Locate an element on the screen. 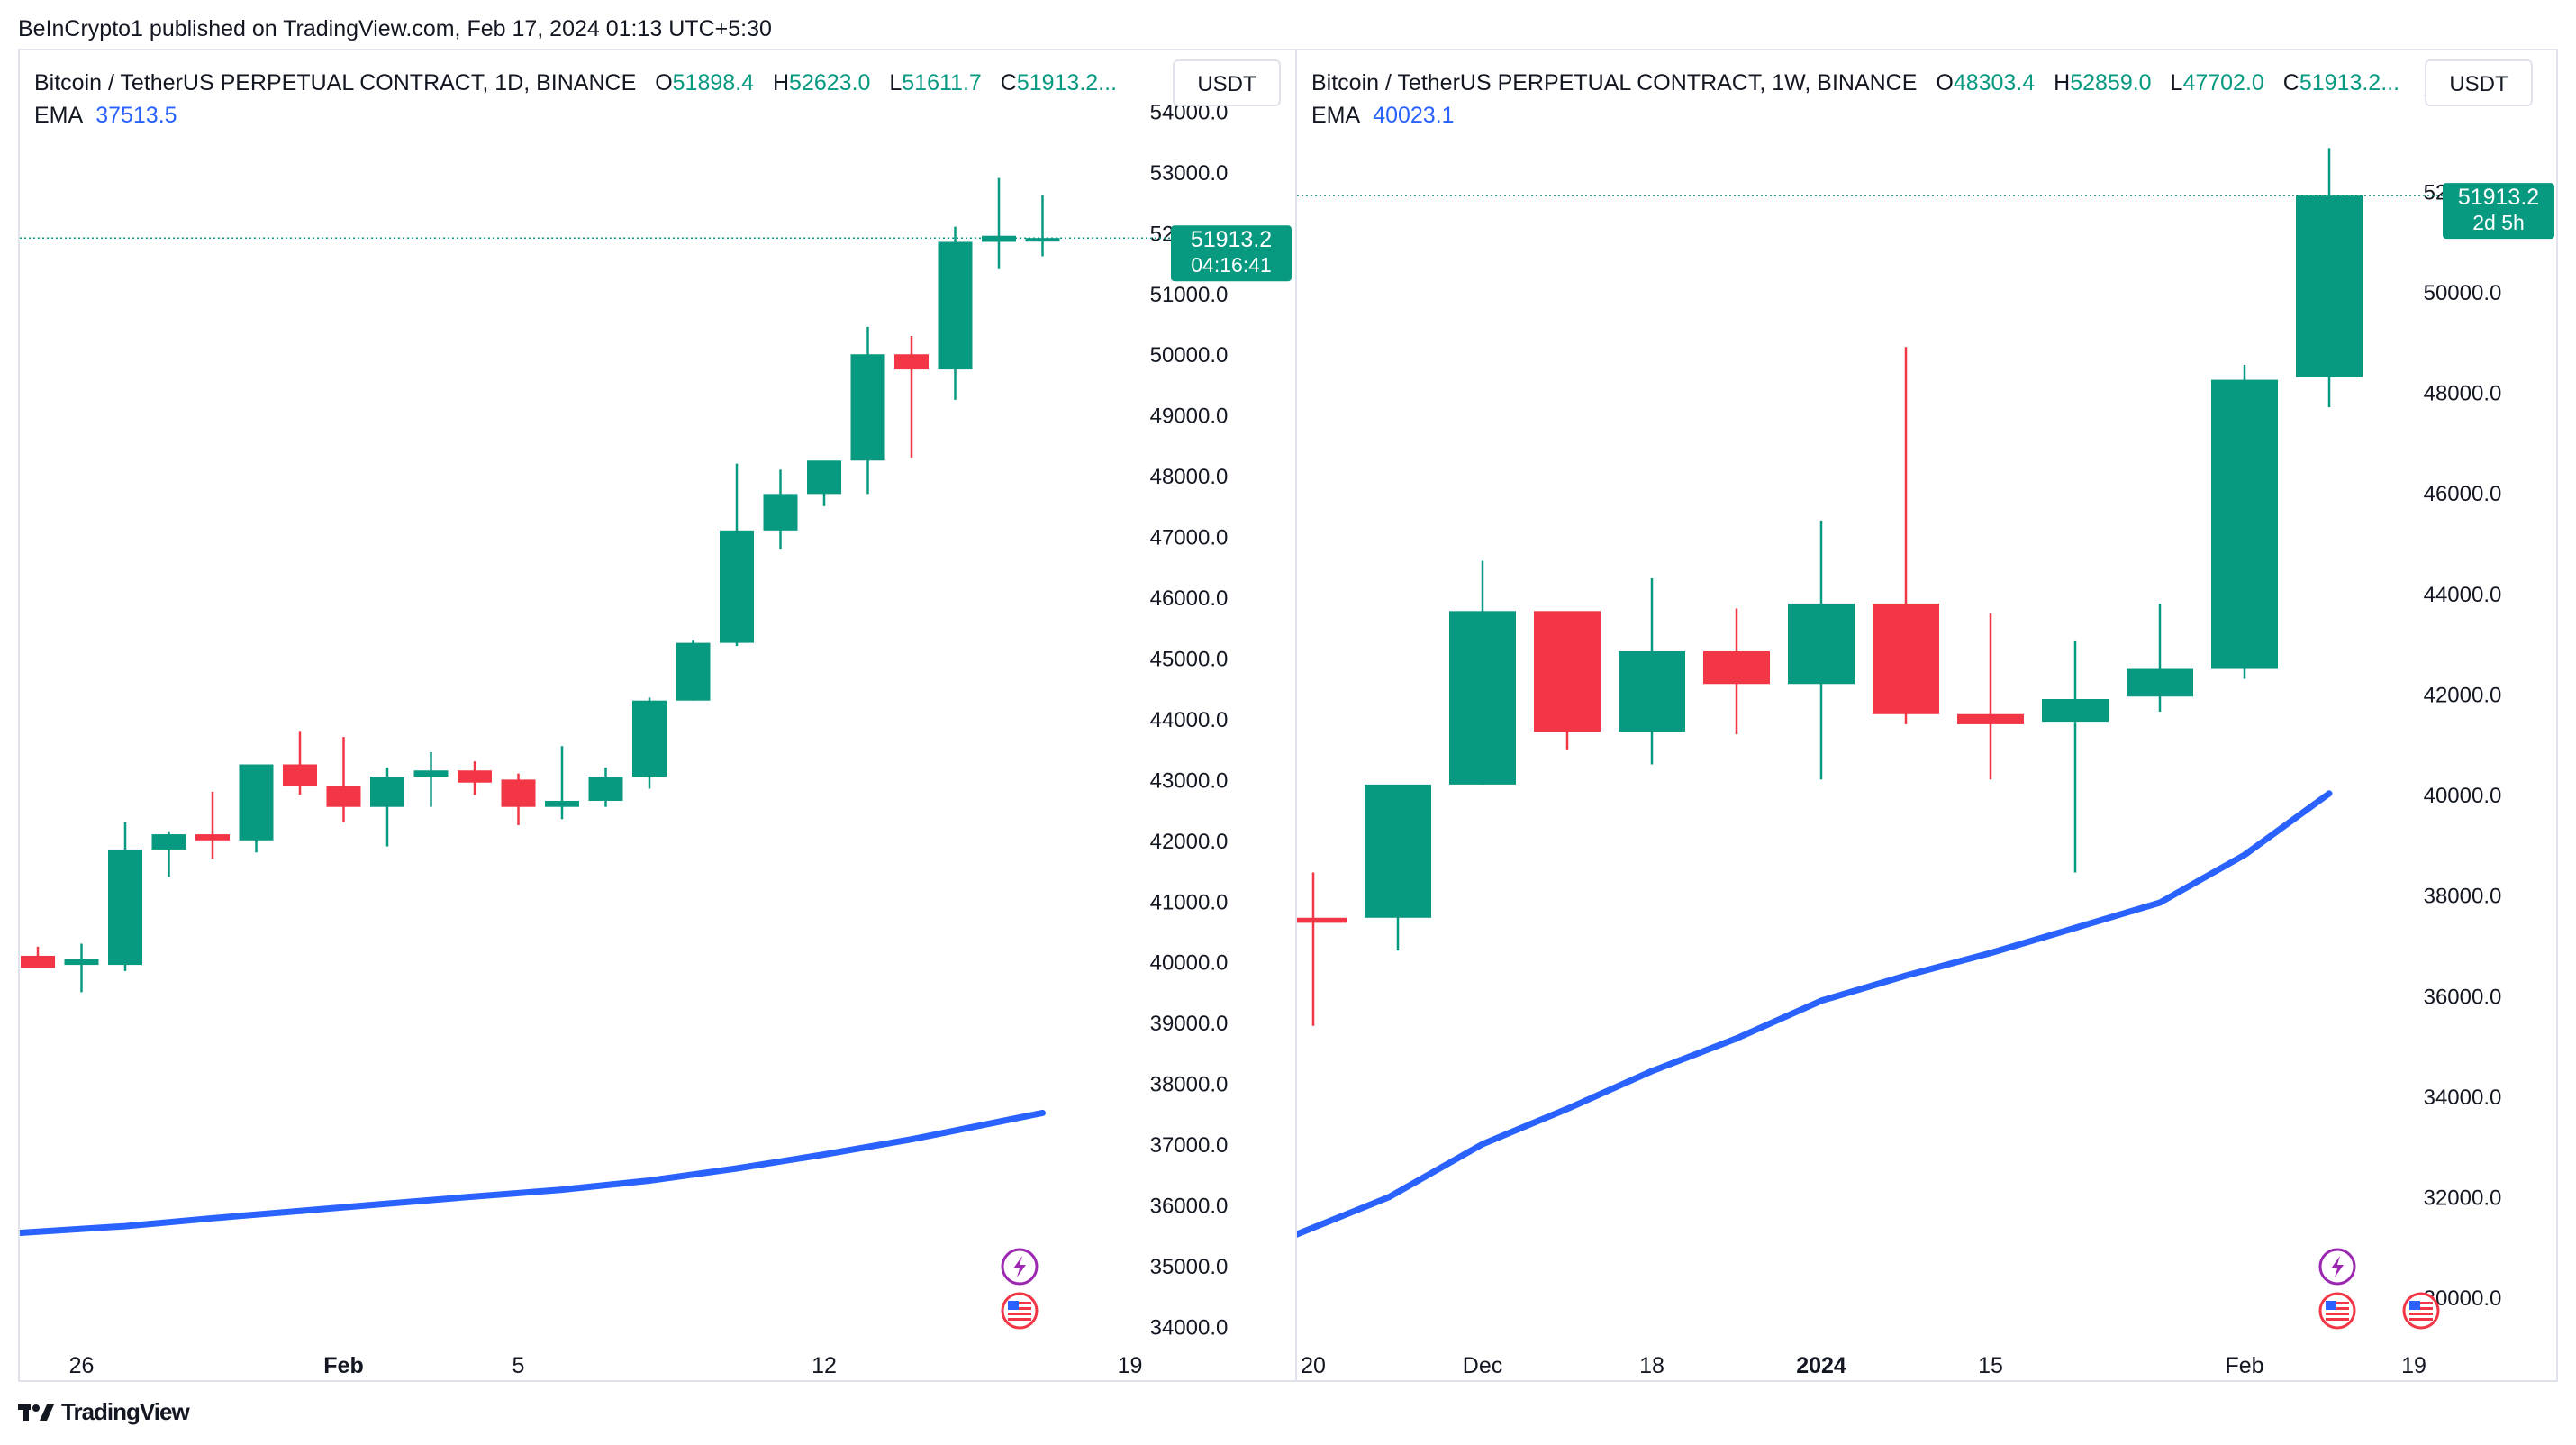  x-tick-label: Dec is located at coordinates (1482, 1365).